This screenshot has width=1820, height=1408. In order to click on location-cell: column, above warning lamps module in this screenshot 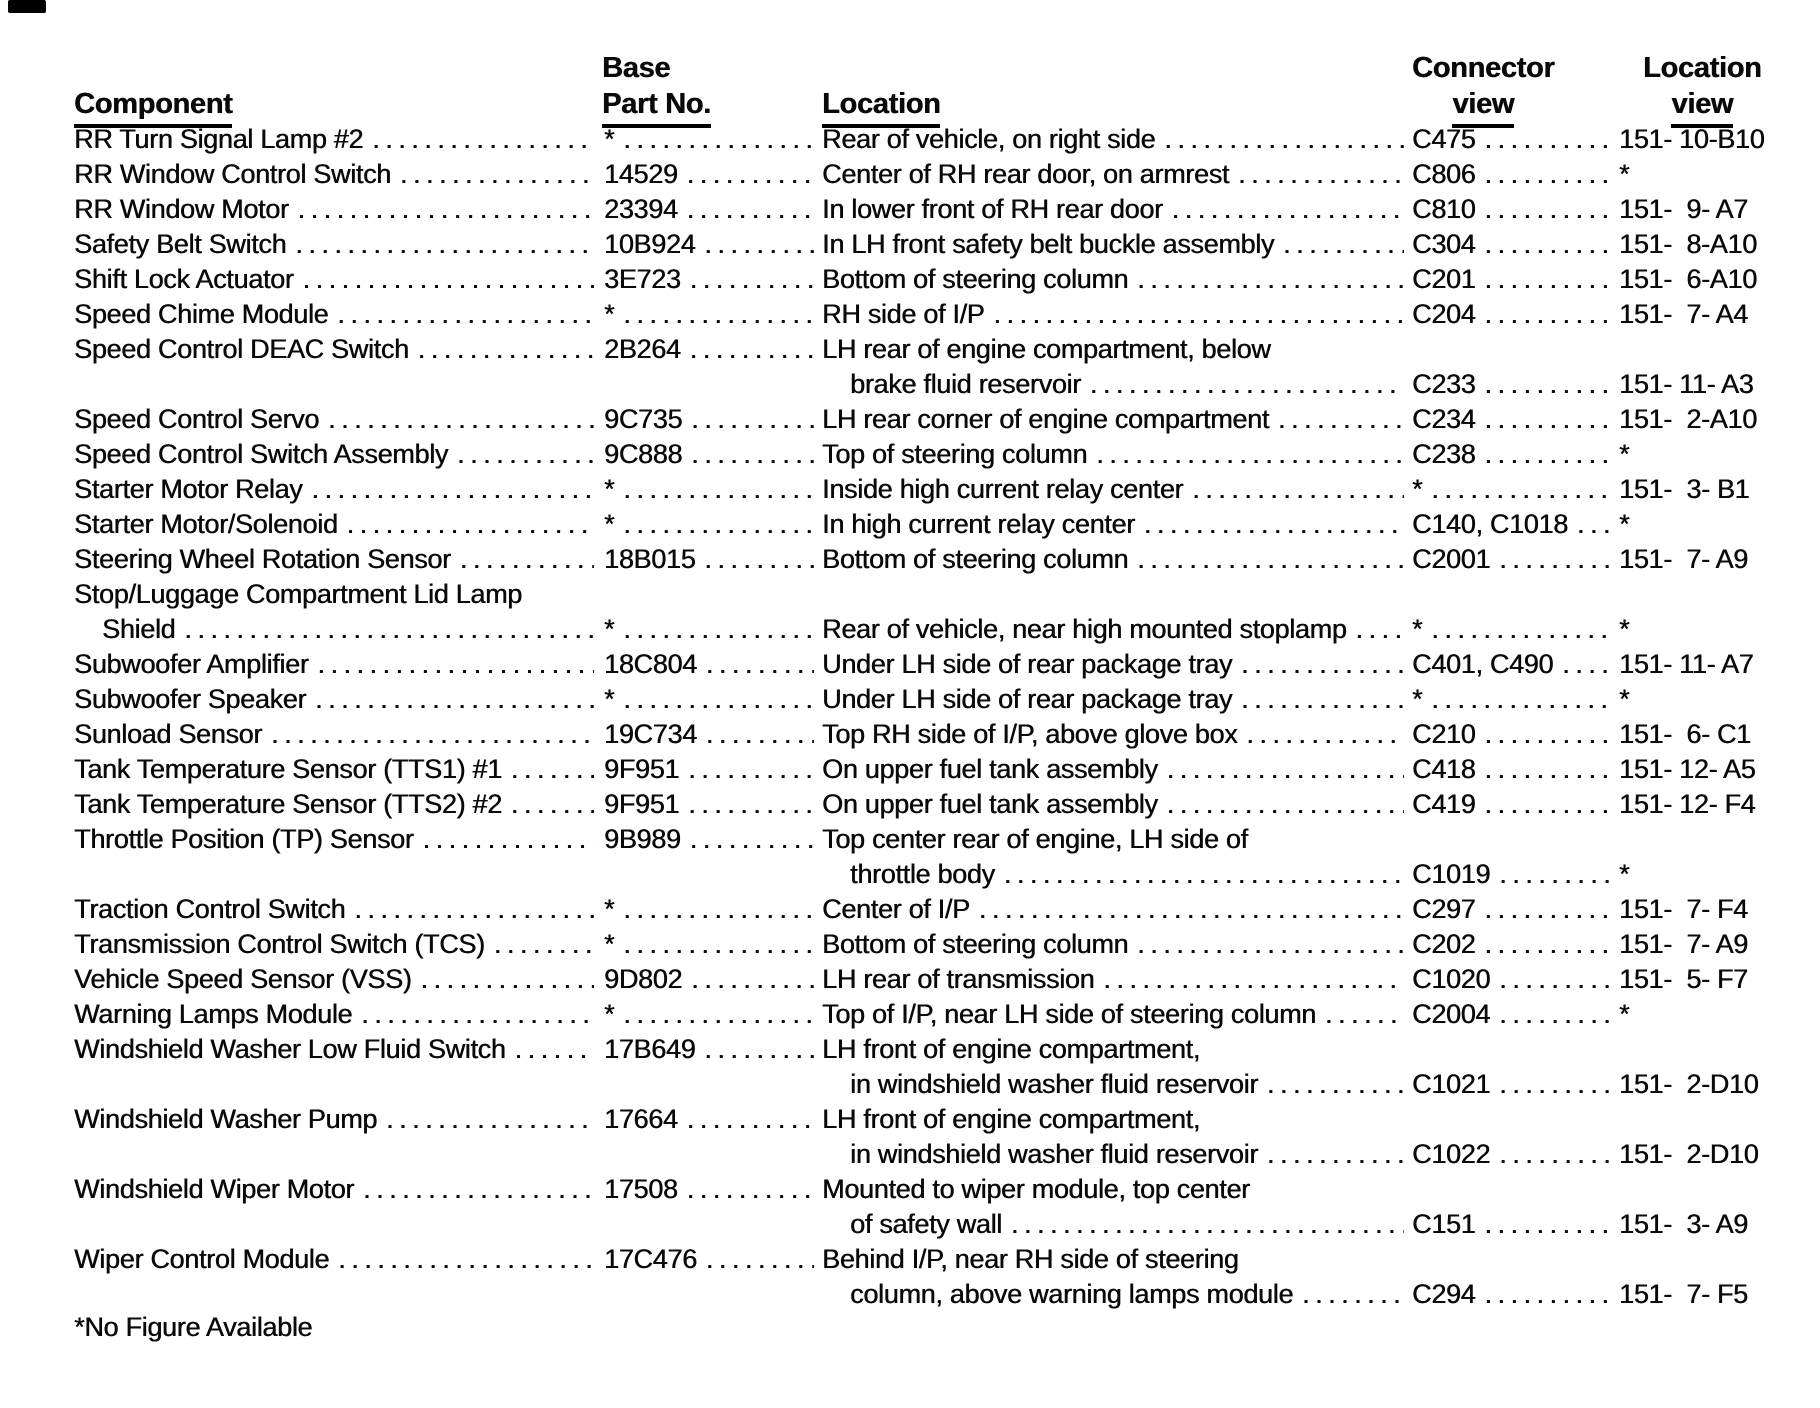, I will do `click(1117, 1294)`.